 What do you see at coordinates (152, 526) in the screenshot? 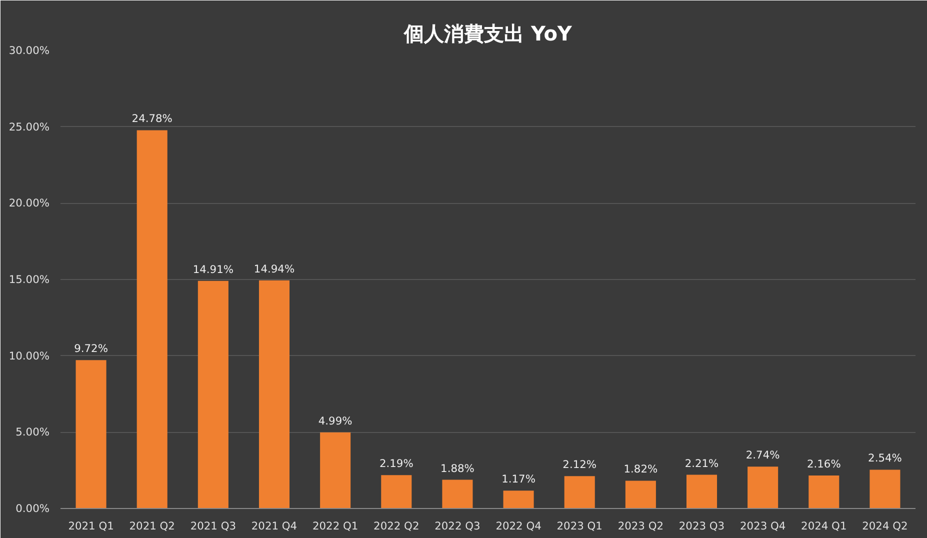
I see `x-tick-label: 2021 Q2` at bounding box center [152, 526].